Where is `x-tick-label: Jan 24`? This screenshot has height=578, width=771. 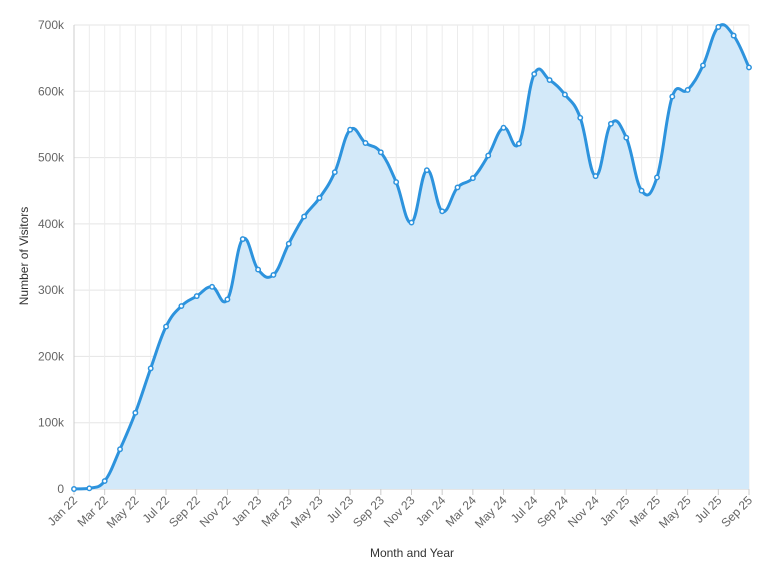
x-tick-label: Jan 24 is located at coordinates (431, 511).